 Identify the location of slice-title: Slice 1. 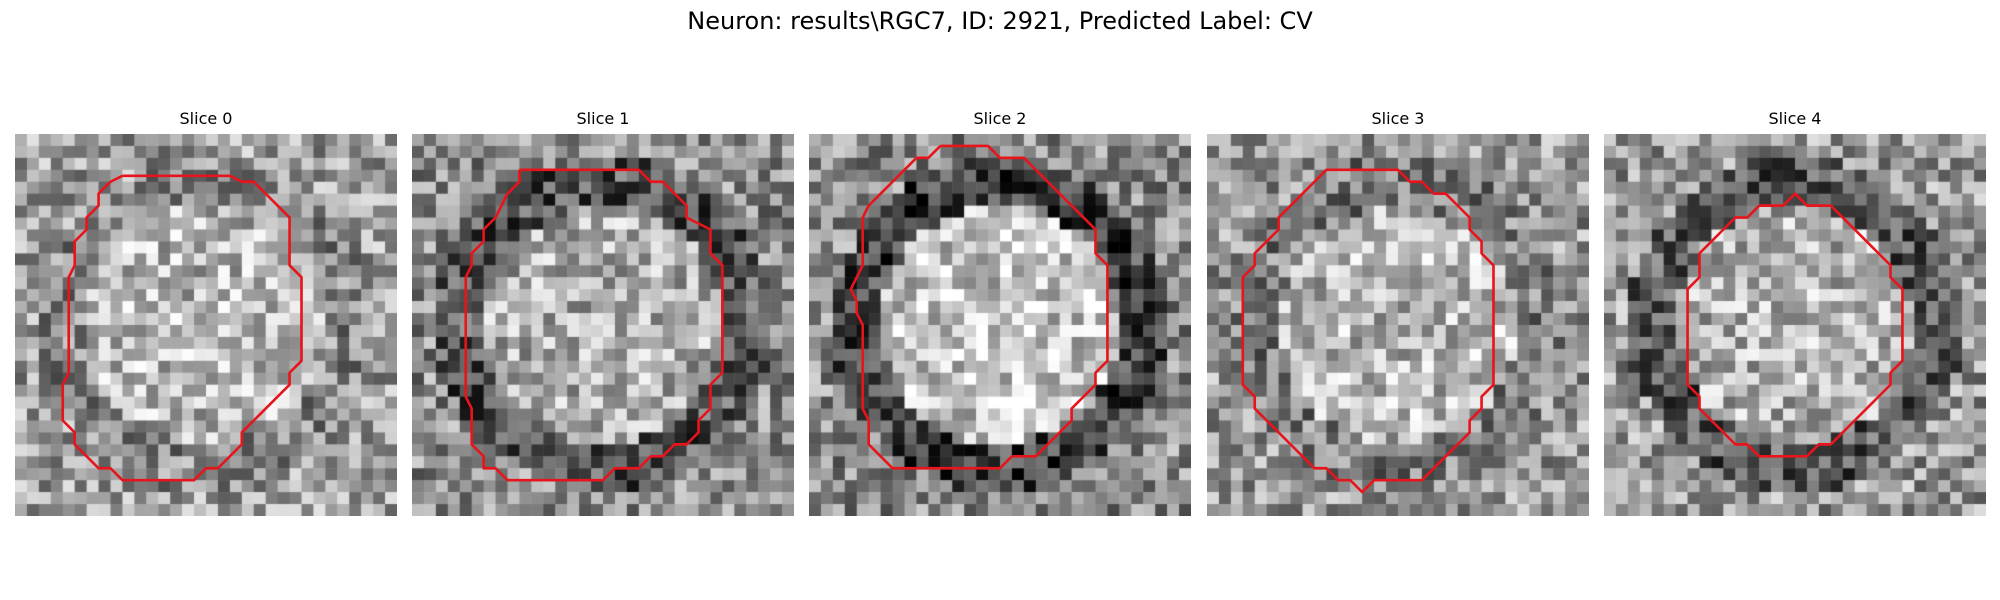
(603, 118).